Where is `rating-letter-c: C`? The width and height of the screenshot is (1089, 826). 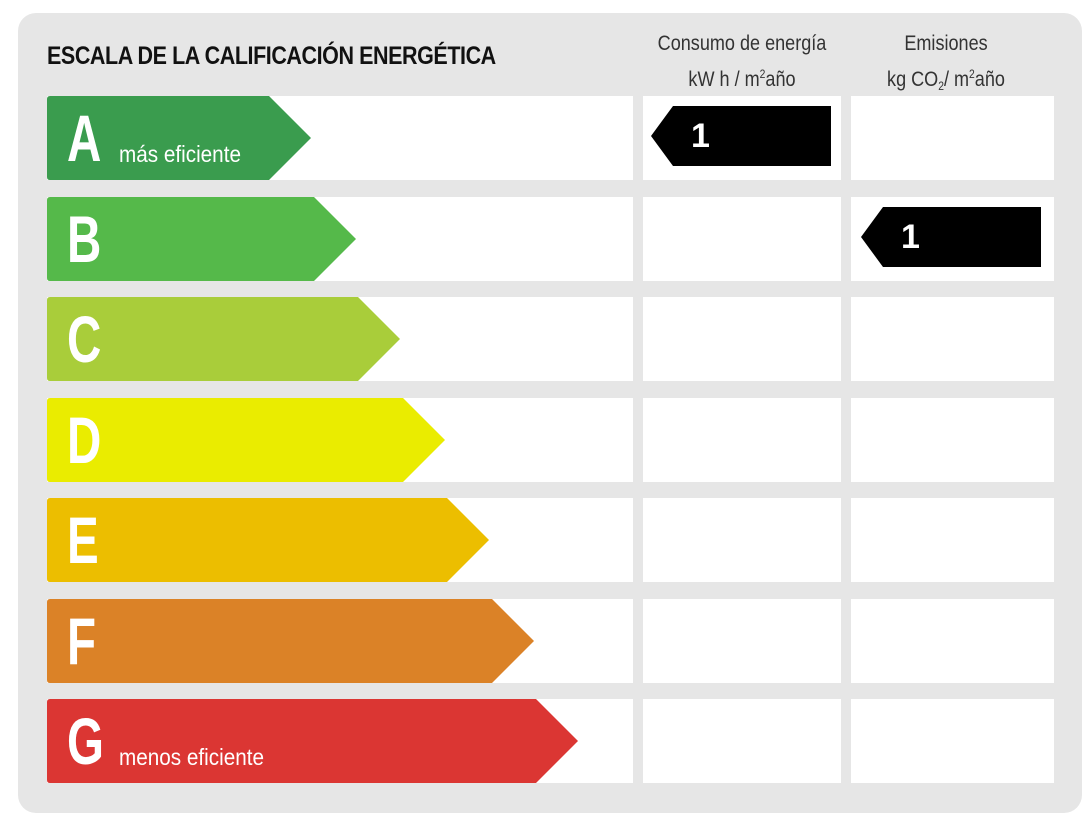 rating-letter-c: C is located at coordinates (84, 339).